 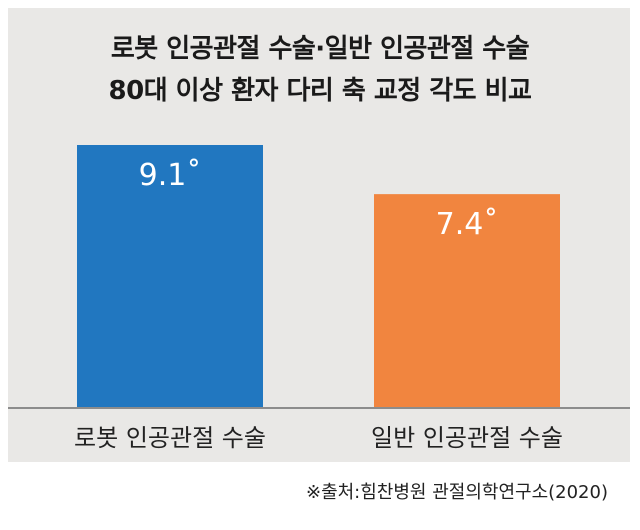 I want to click on source-text: ※출처:힘찬병원 관절의학연구소(2020), so click(x=456, y=492).